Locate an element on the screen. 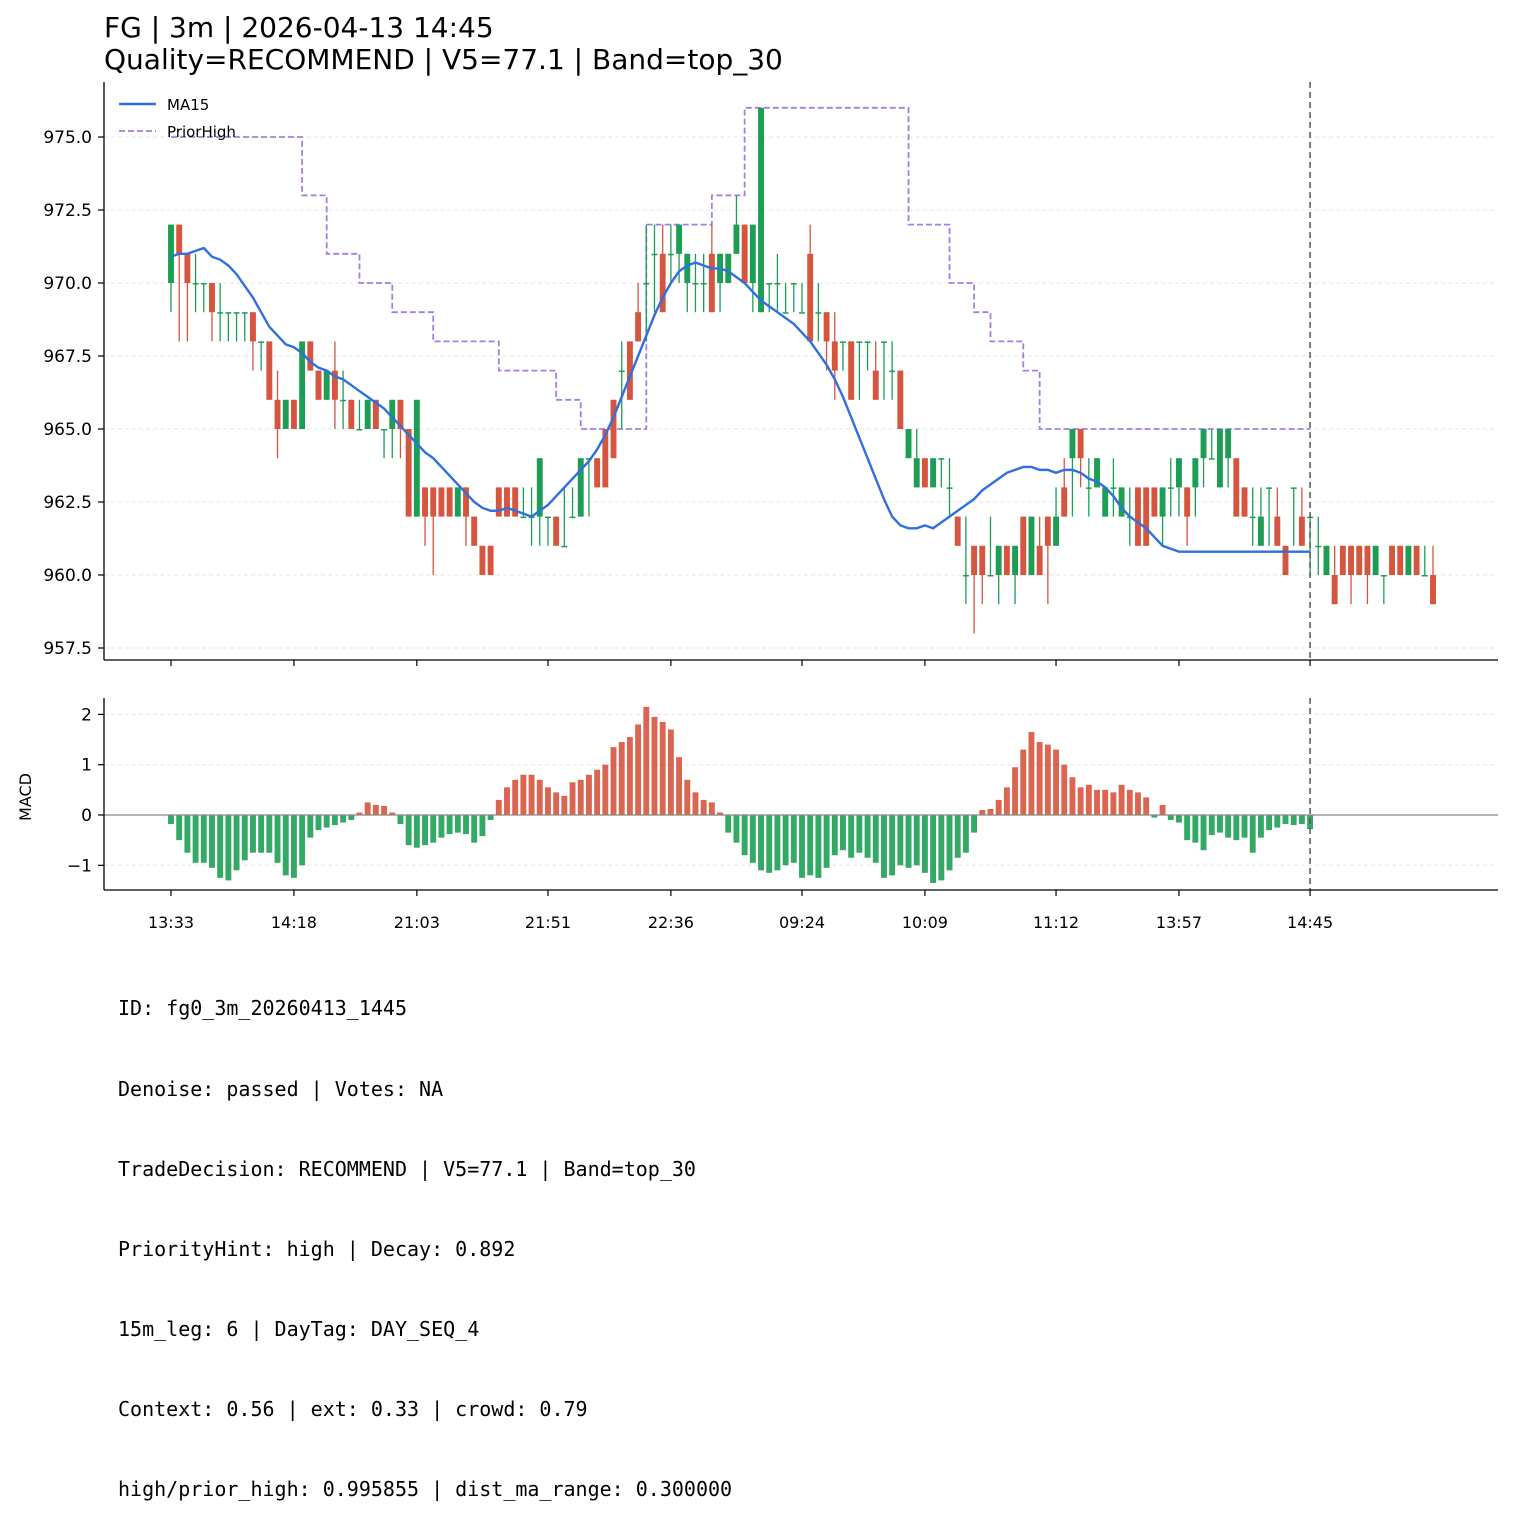 This screenshot has width=1514, height=1529. macd-y-tick-label: −1 is located at coordinates (79, 866).